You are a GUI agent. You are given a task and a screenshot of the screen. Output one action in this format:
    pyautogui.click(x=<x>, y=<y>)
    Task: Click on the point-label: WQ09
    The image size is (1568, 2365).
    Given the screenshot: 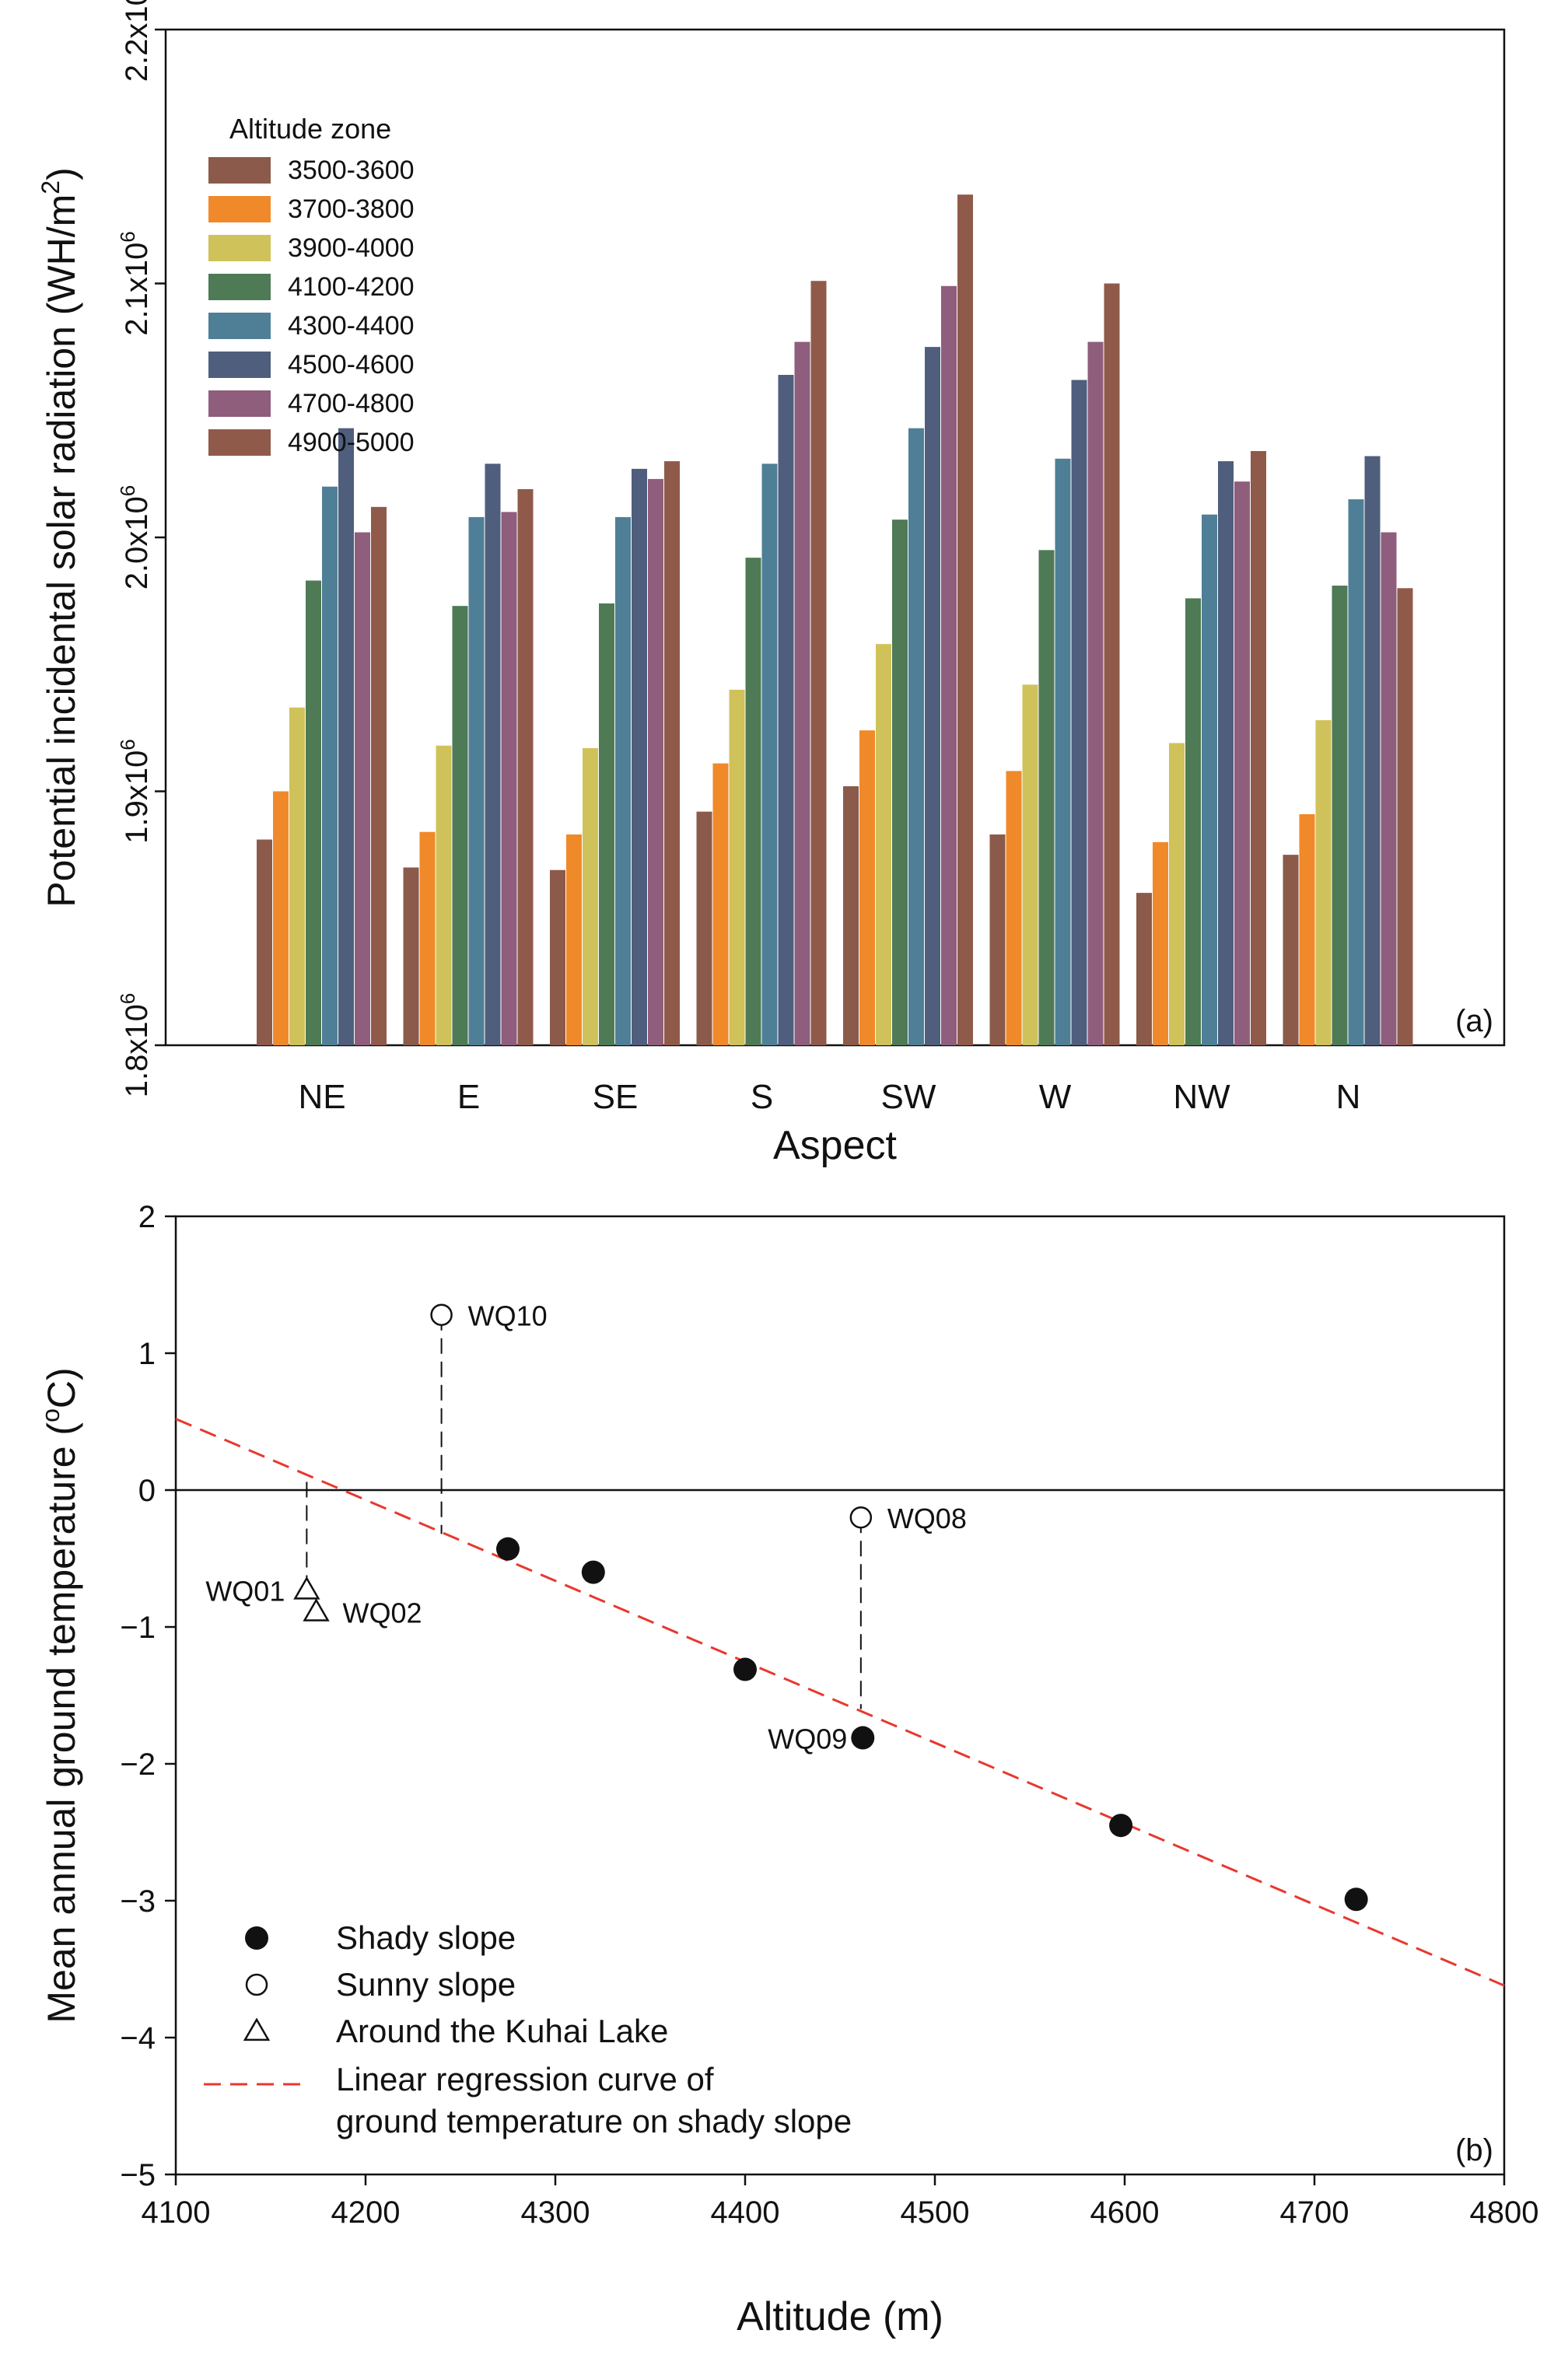 What is the action you would take?
    pyautogui.click(x=808, y=1739)
    